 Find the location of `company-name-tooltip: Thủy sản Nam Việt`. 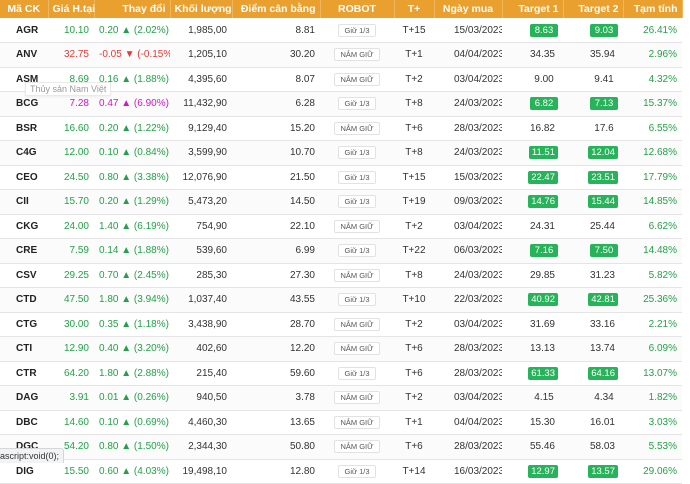

company-name-tooltip: Thủy sản Nam Việt is located at coordinates (68, 89).